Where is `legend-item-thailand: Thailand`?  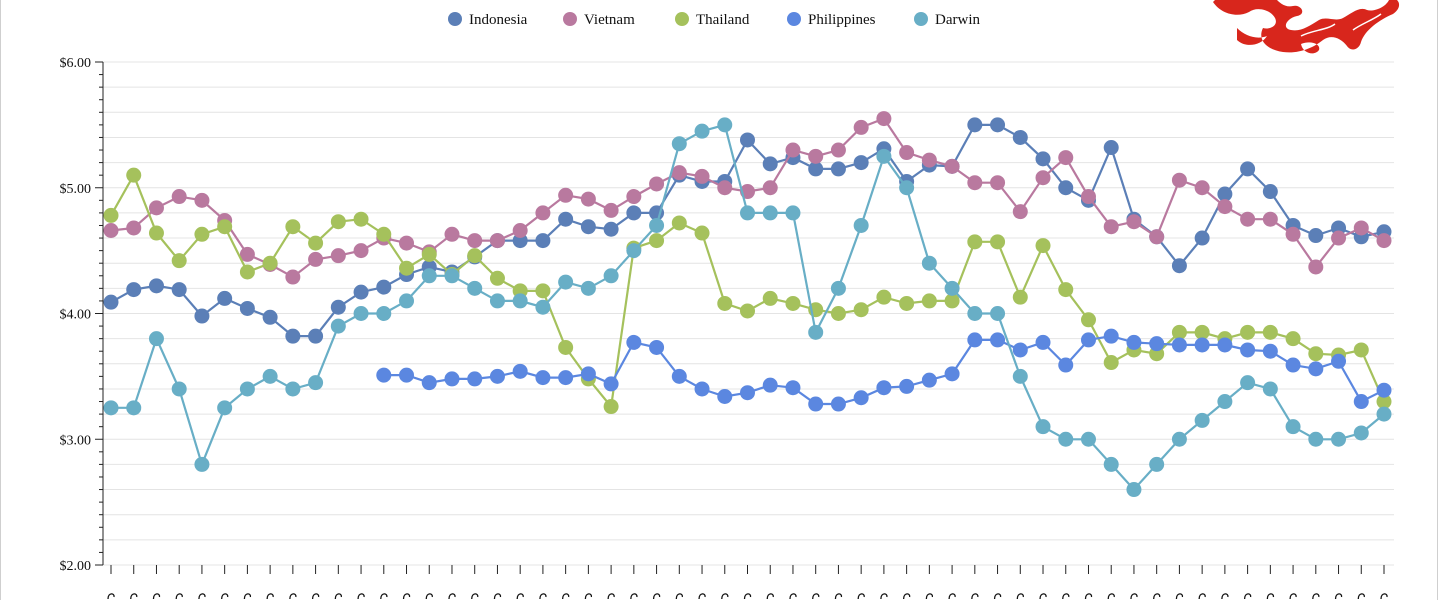 legend-item-thailand: Thailand is located at coordinates (712, 20).